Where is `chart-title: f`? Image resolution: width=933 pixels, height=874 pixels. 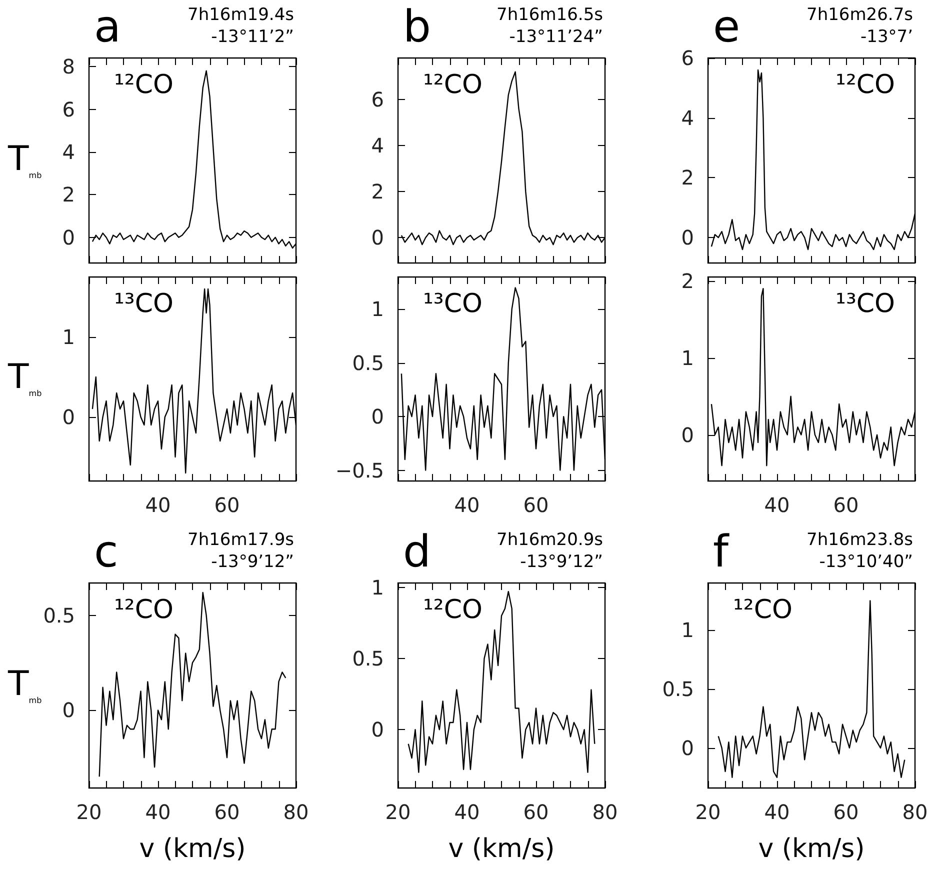 chart-title: f is located at coordinates (721, 552).